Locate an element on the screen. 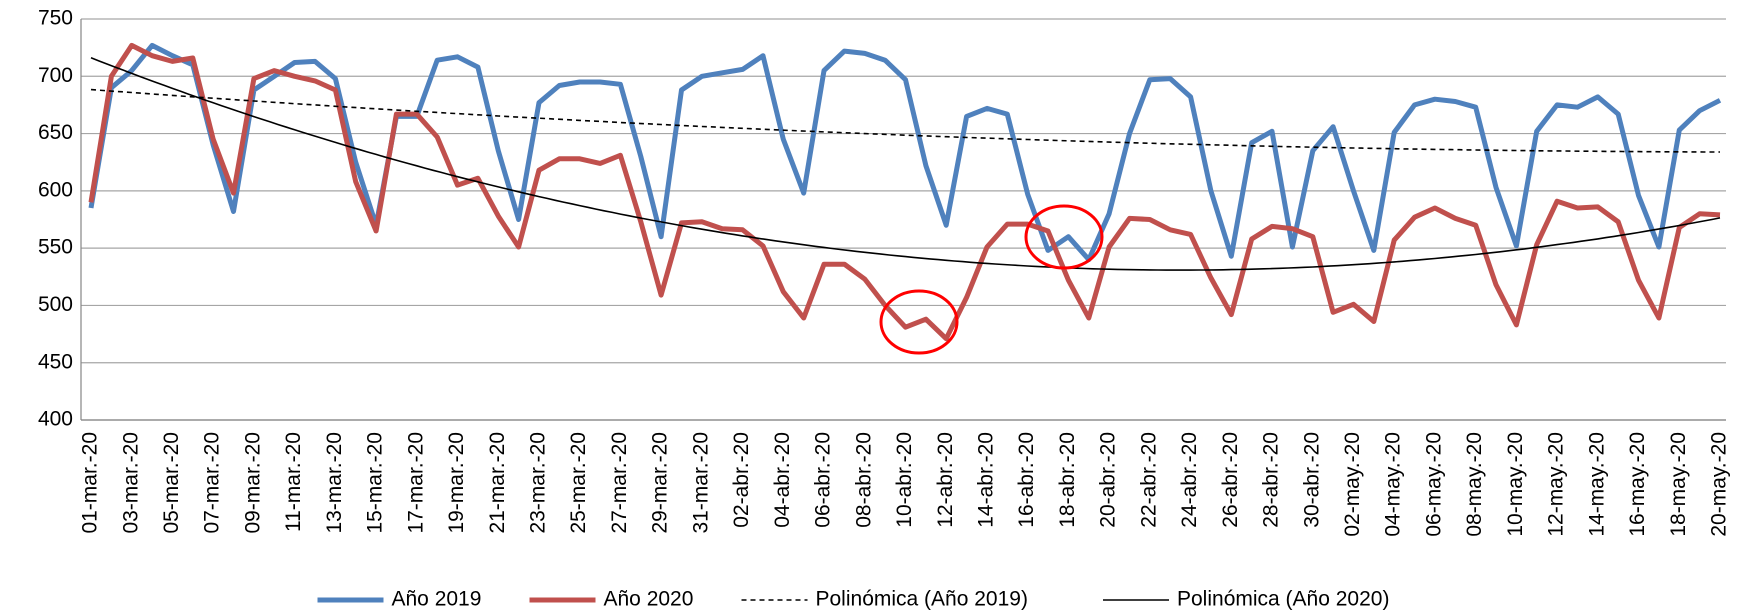  x-tick-label: 08-may.-20 is located at coordinates (1474, 484).